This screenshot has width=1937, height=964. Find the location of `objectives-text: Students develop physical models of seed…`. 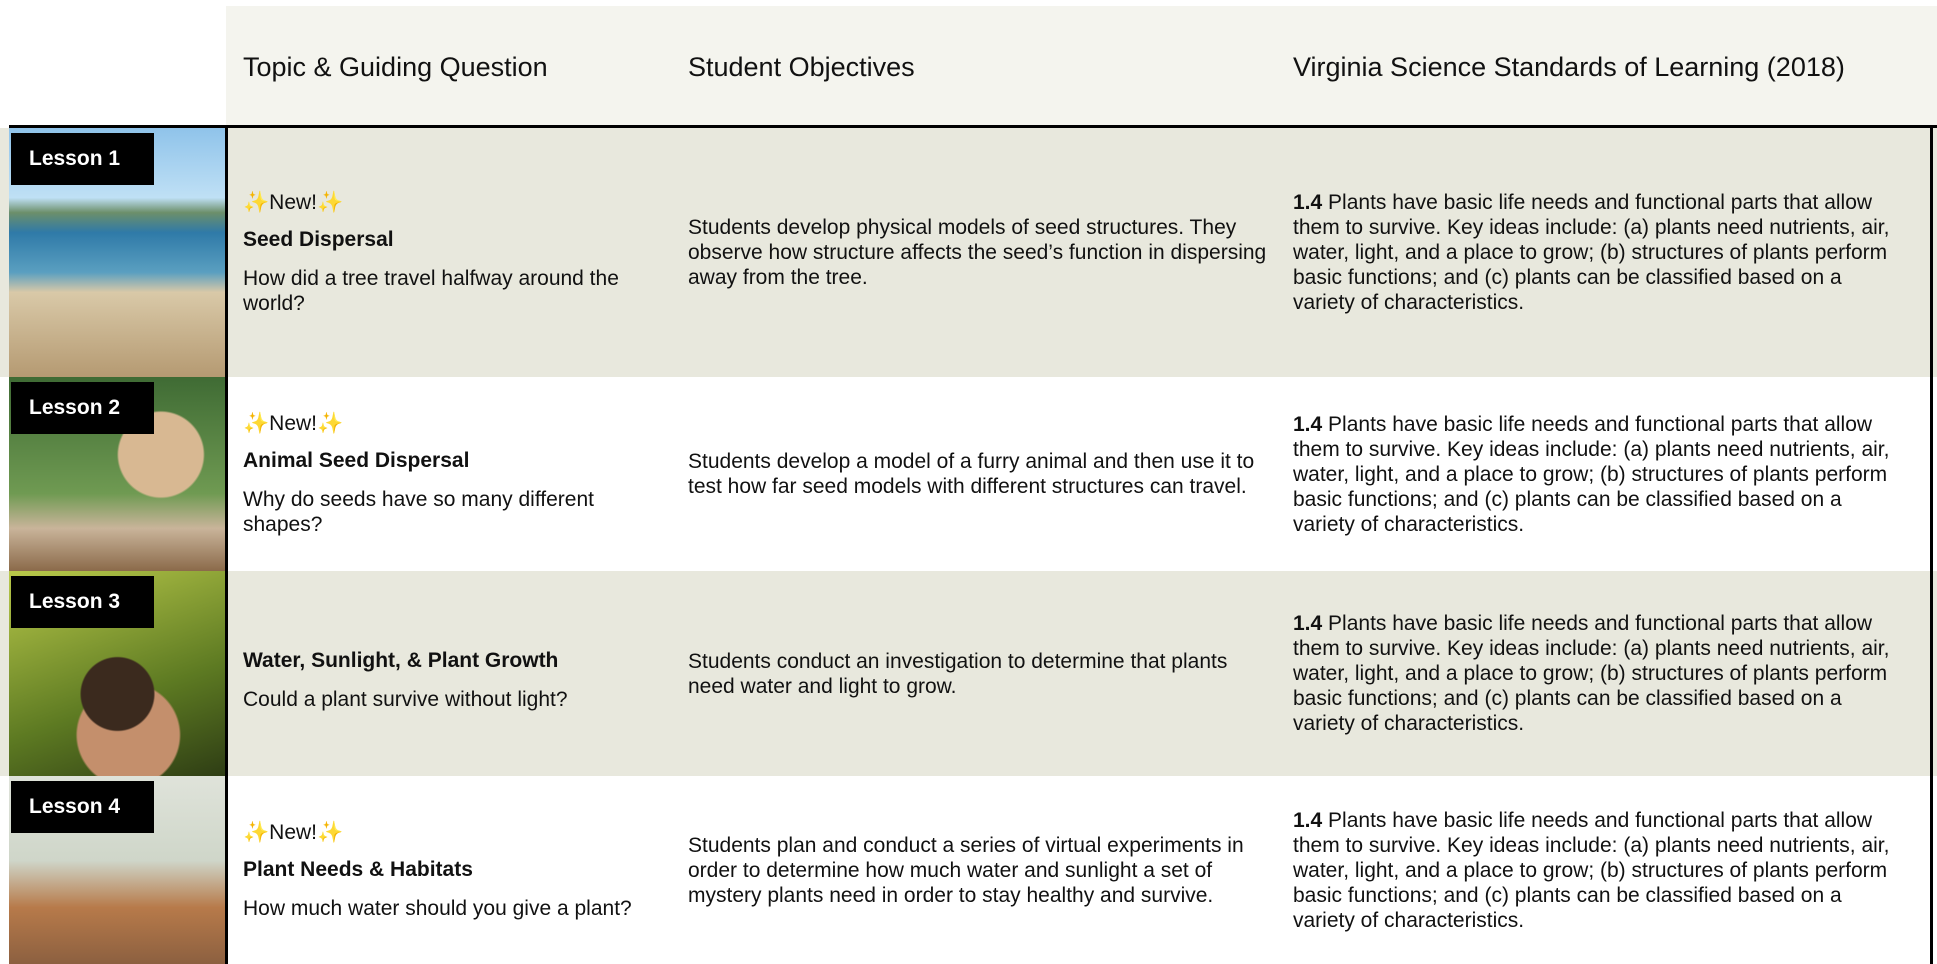

objectives-text: Students develop physical models of seed… is located at coordinates (977, 252).